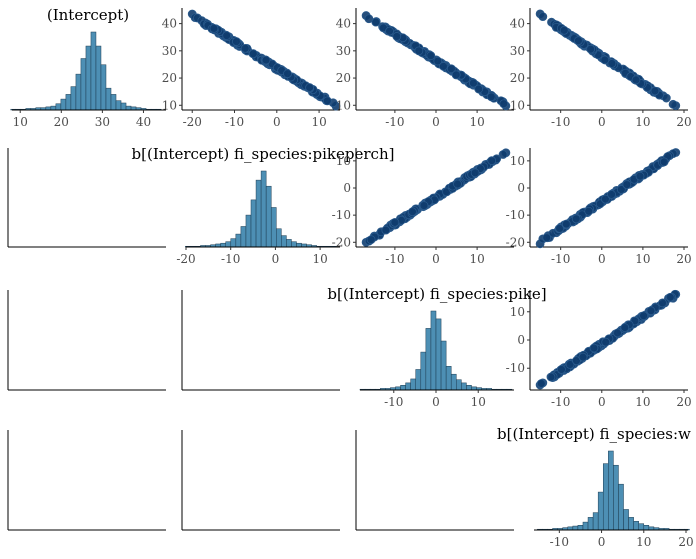 This screenshot has width=696, height=559. Describe the element at coordinates (88, 15) in the screenshot. I see `panel-title: (Intercept)` at that location.